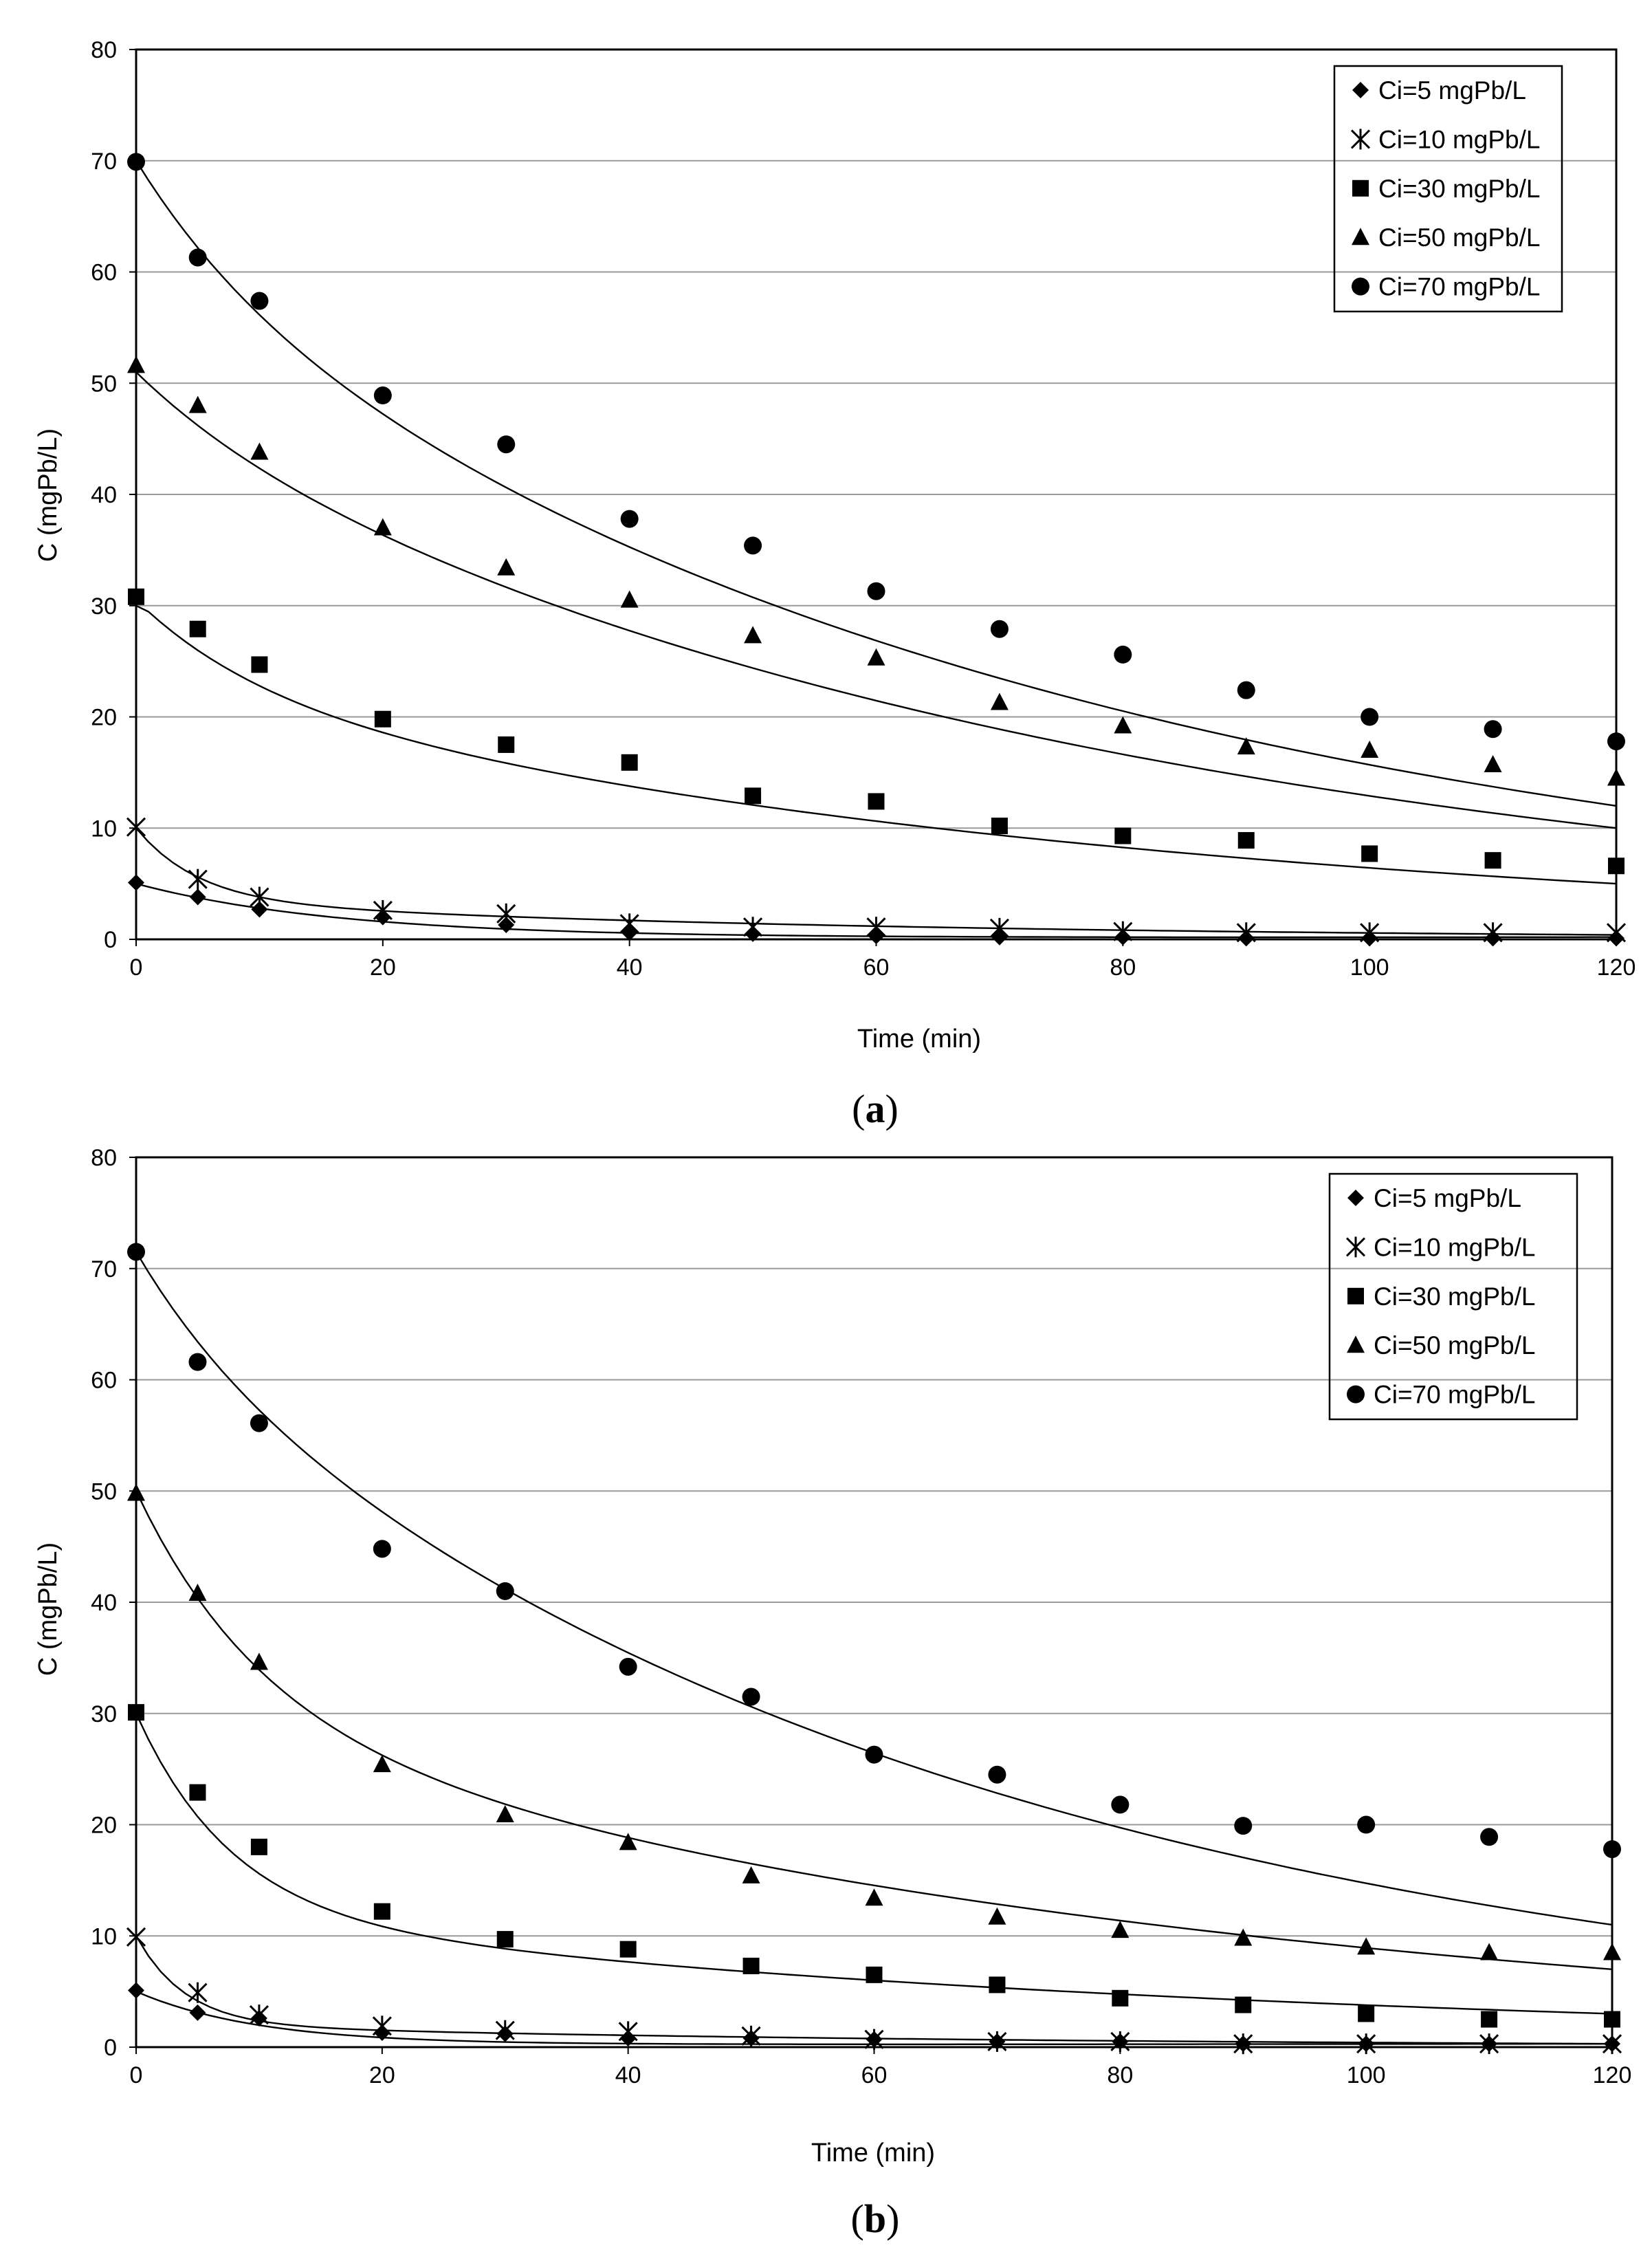  I want to click on legend-label: Ci=50 mgPb/L, so click(1459, 237).